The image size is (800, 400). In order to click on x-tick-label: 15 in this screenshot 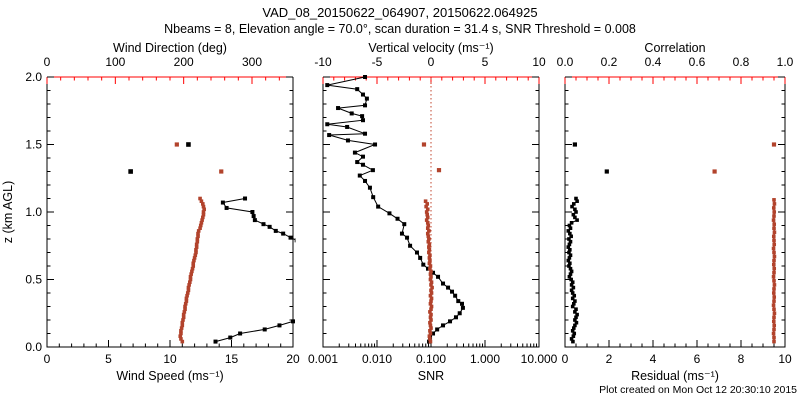, I will do `click(232, 359)`.